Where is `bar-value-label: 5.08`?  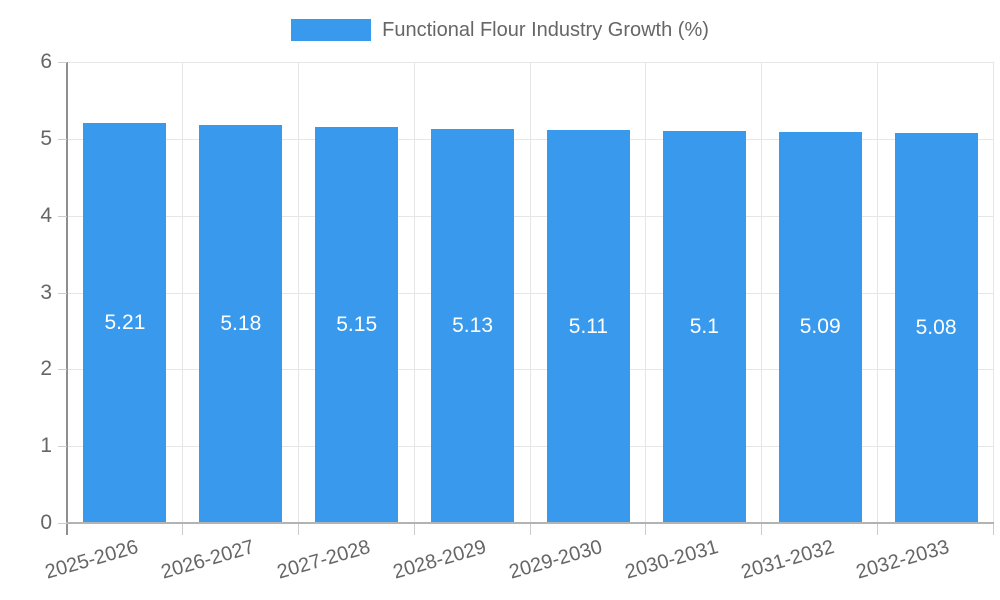
bar-value-label: 5.08 is located at coordinates (936, 327).